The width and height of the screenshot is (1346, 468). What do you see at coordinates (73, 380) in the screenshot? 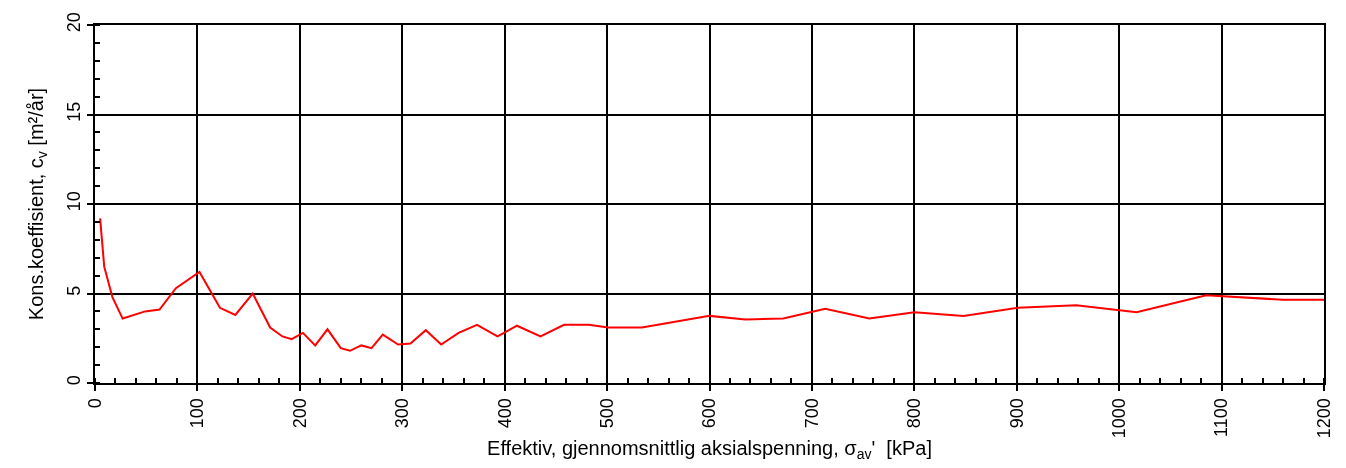
I see `y-tick-label: 0` at bounding box center [73, 380].